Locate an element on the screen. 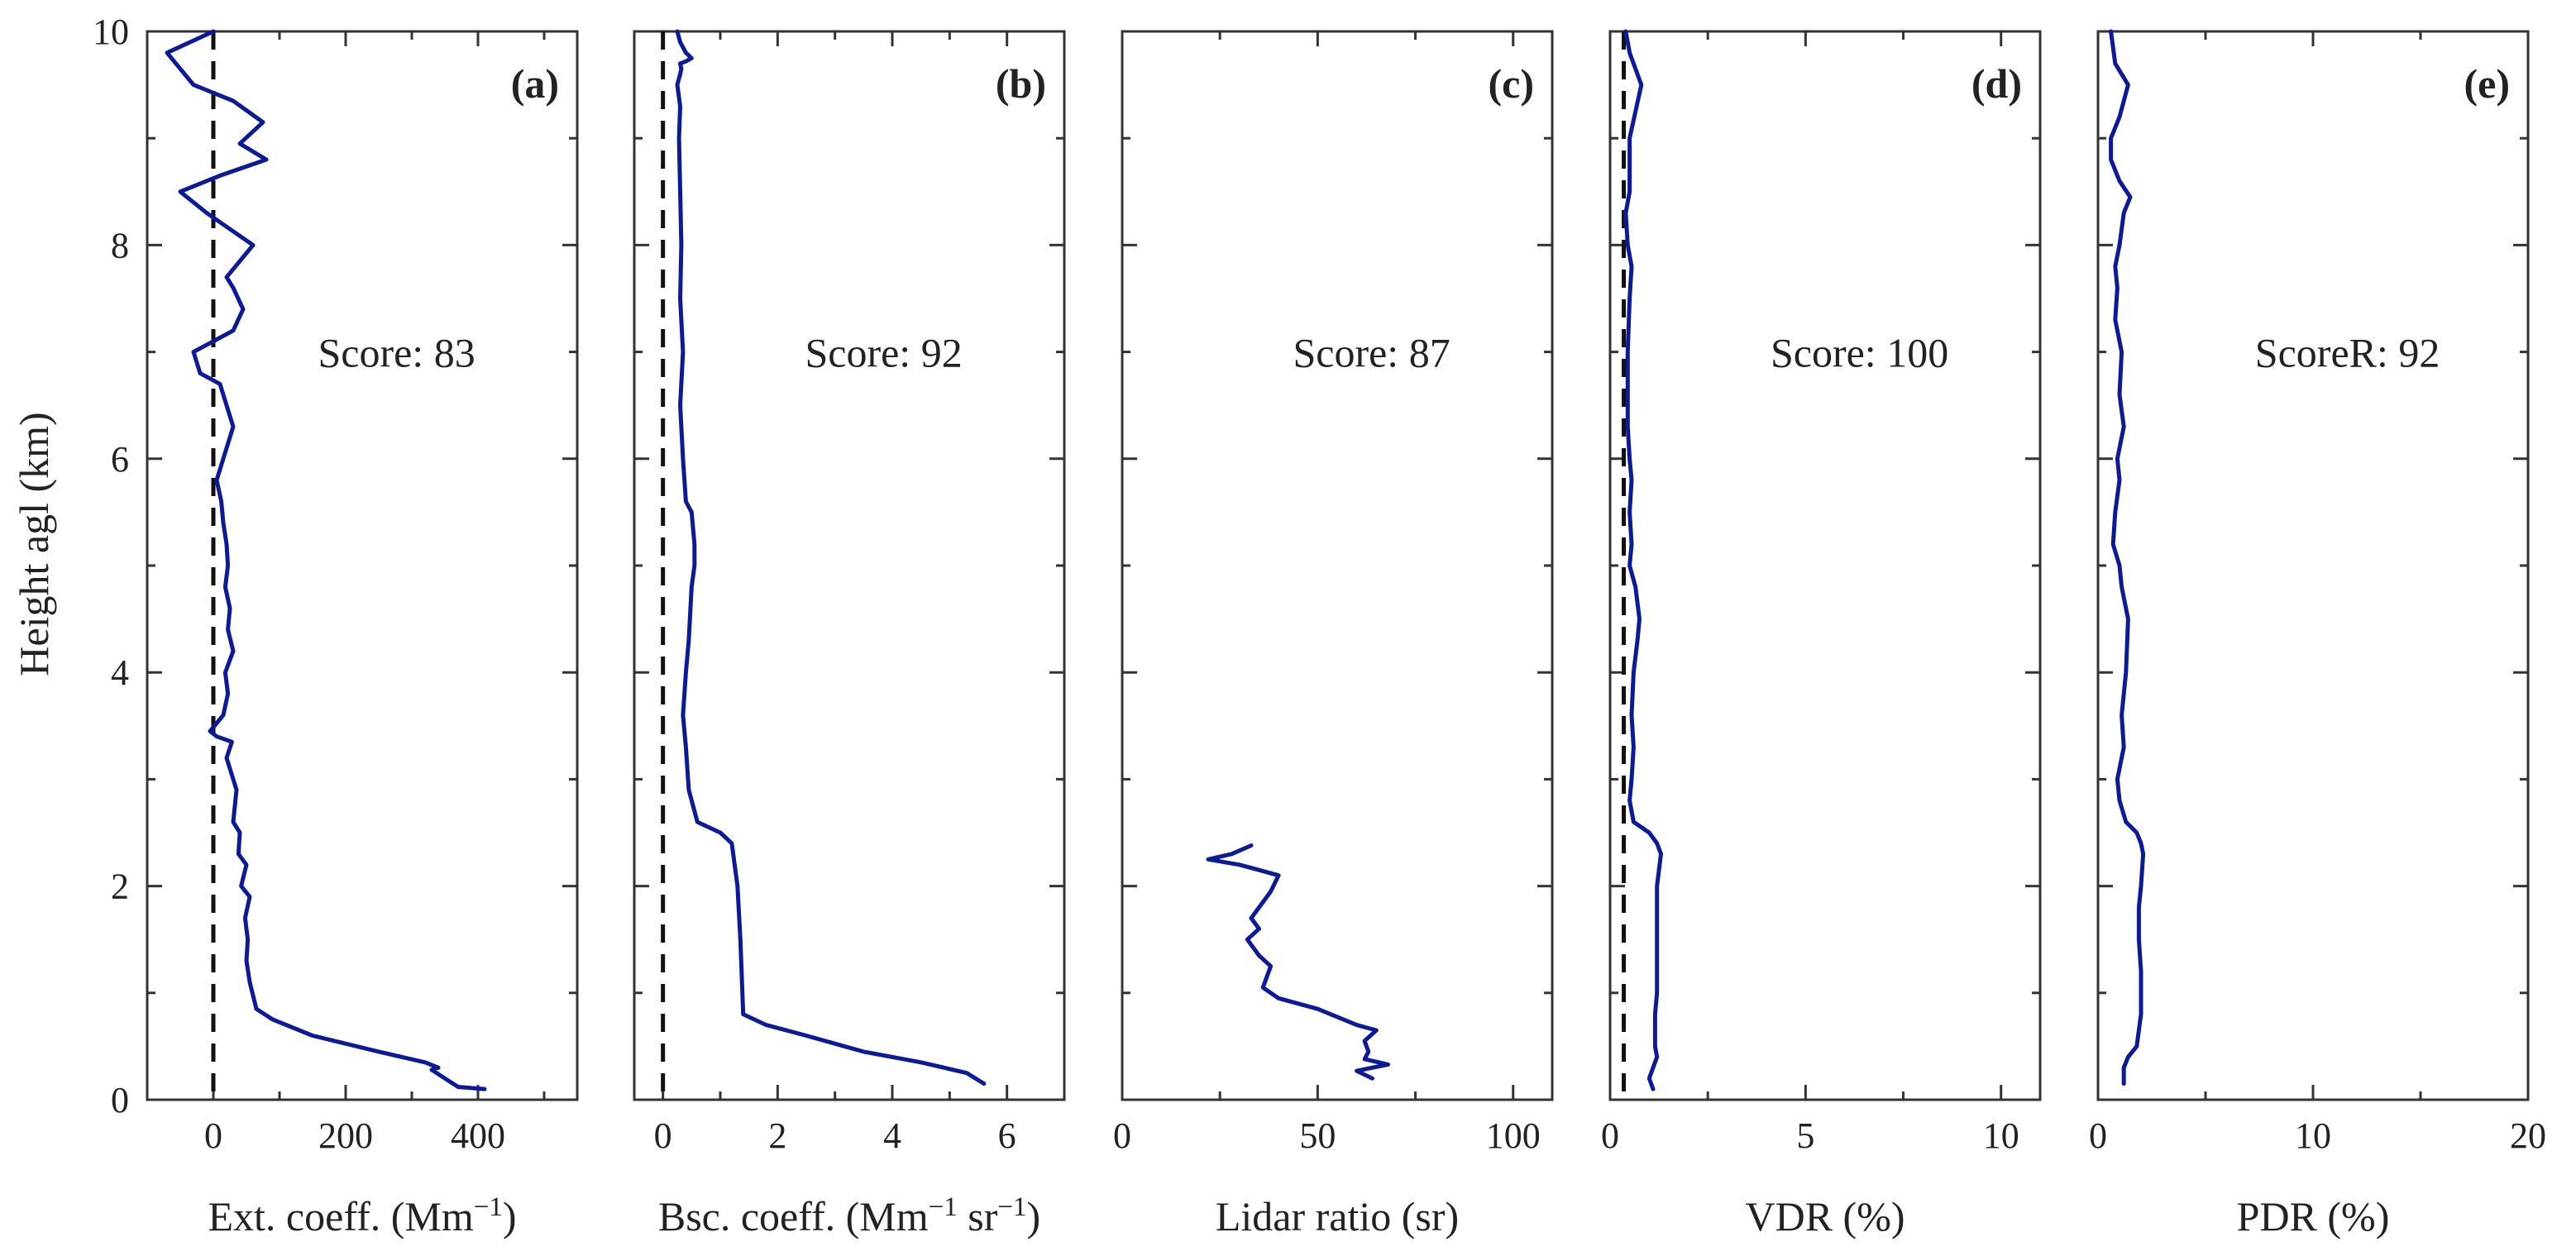 The width and height of the screenshot is (2576, 1256). y-tick-label: 8 is located at coordinates (120, 245).